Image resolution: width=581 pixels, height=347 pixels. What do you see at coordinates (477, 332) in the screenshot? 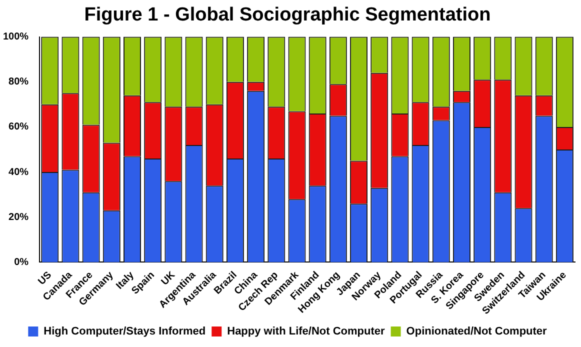
I see `legend-label: Opinionated/Not Computer` at bounding box center [477, 332].